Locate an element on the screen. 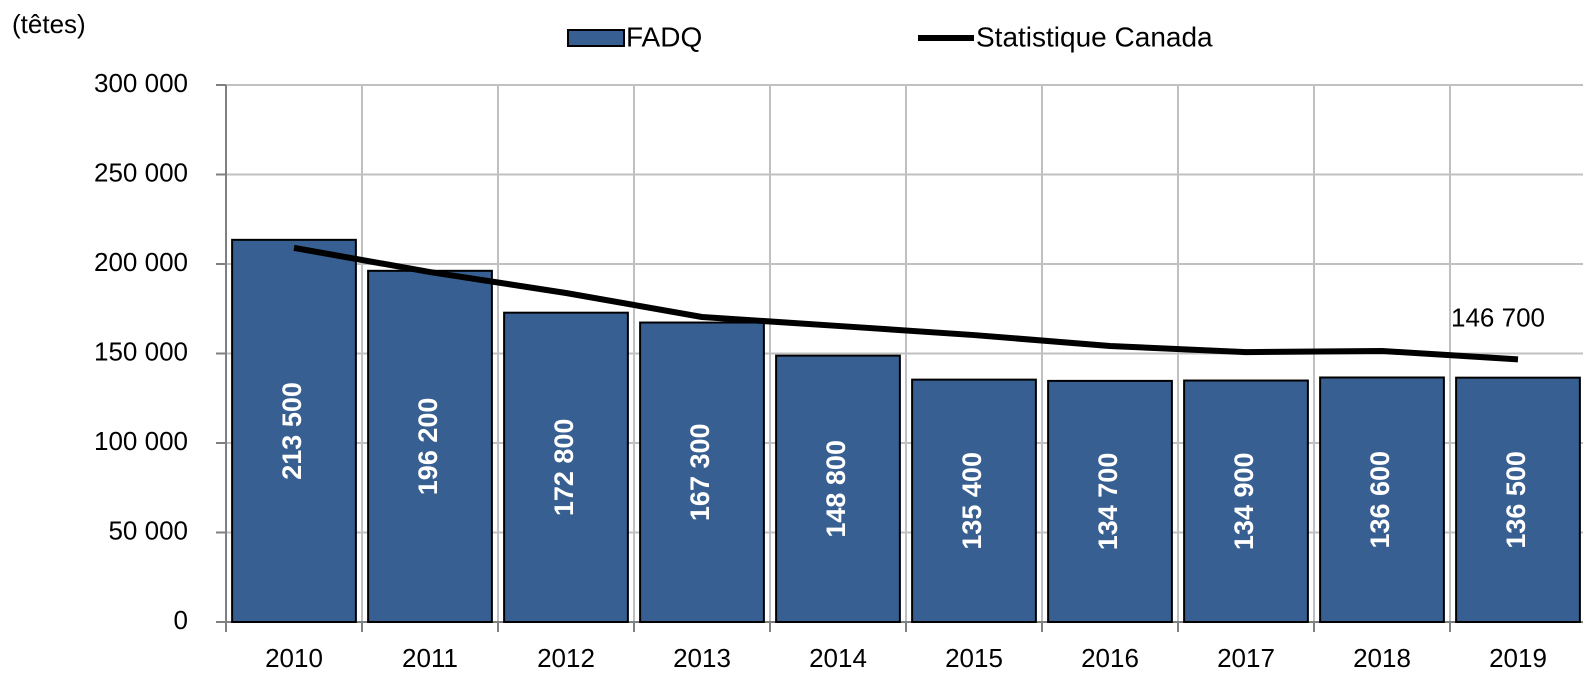 This screenshot has width=1583, height=678. x-tick-label: 2012 is located at coordinates (566, 658).